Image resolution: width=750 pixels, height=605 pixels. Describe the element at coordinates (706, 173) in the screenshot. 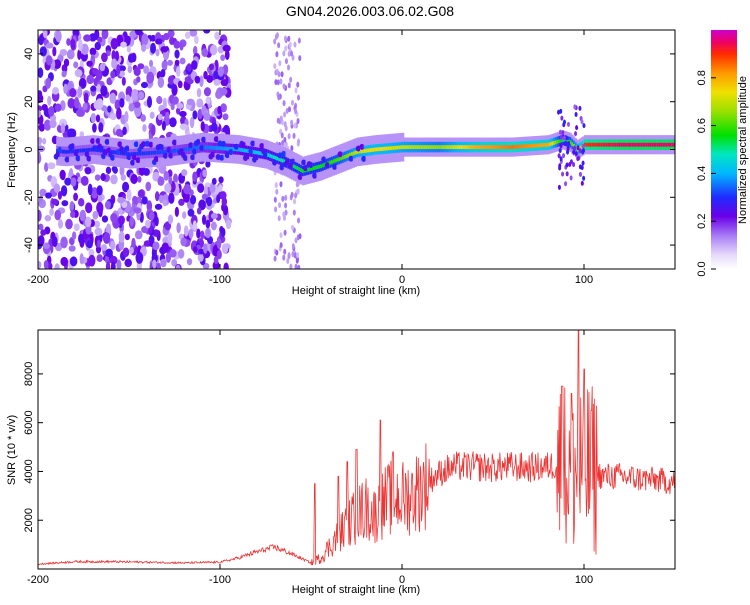

I see `colorbar-ticks: 0.0 0.2 0.4 0.6 0.8` at that location.